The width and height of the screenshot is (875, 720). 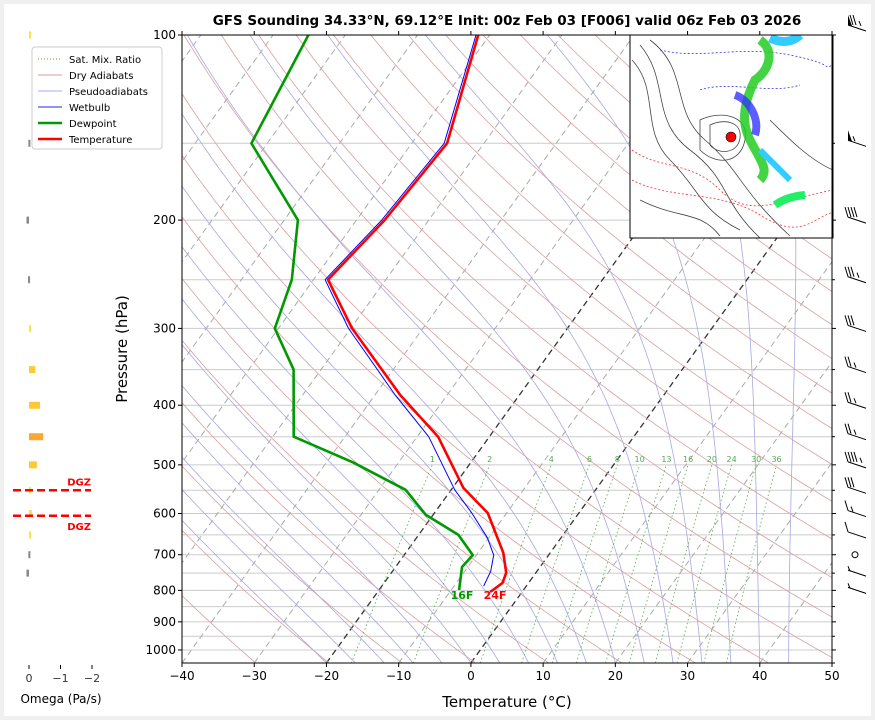 What do you see at coordinates (160, 650) in the screenshot?
I see `y-tick-label: 1000` at bounding box center [160, 650].